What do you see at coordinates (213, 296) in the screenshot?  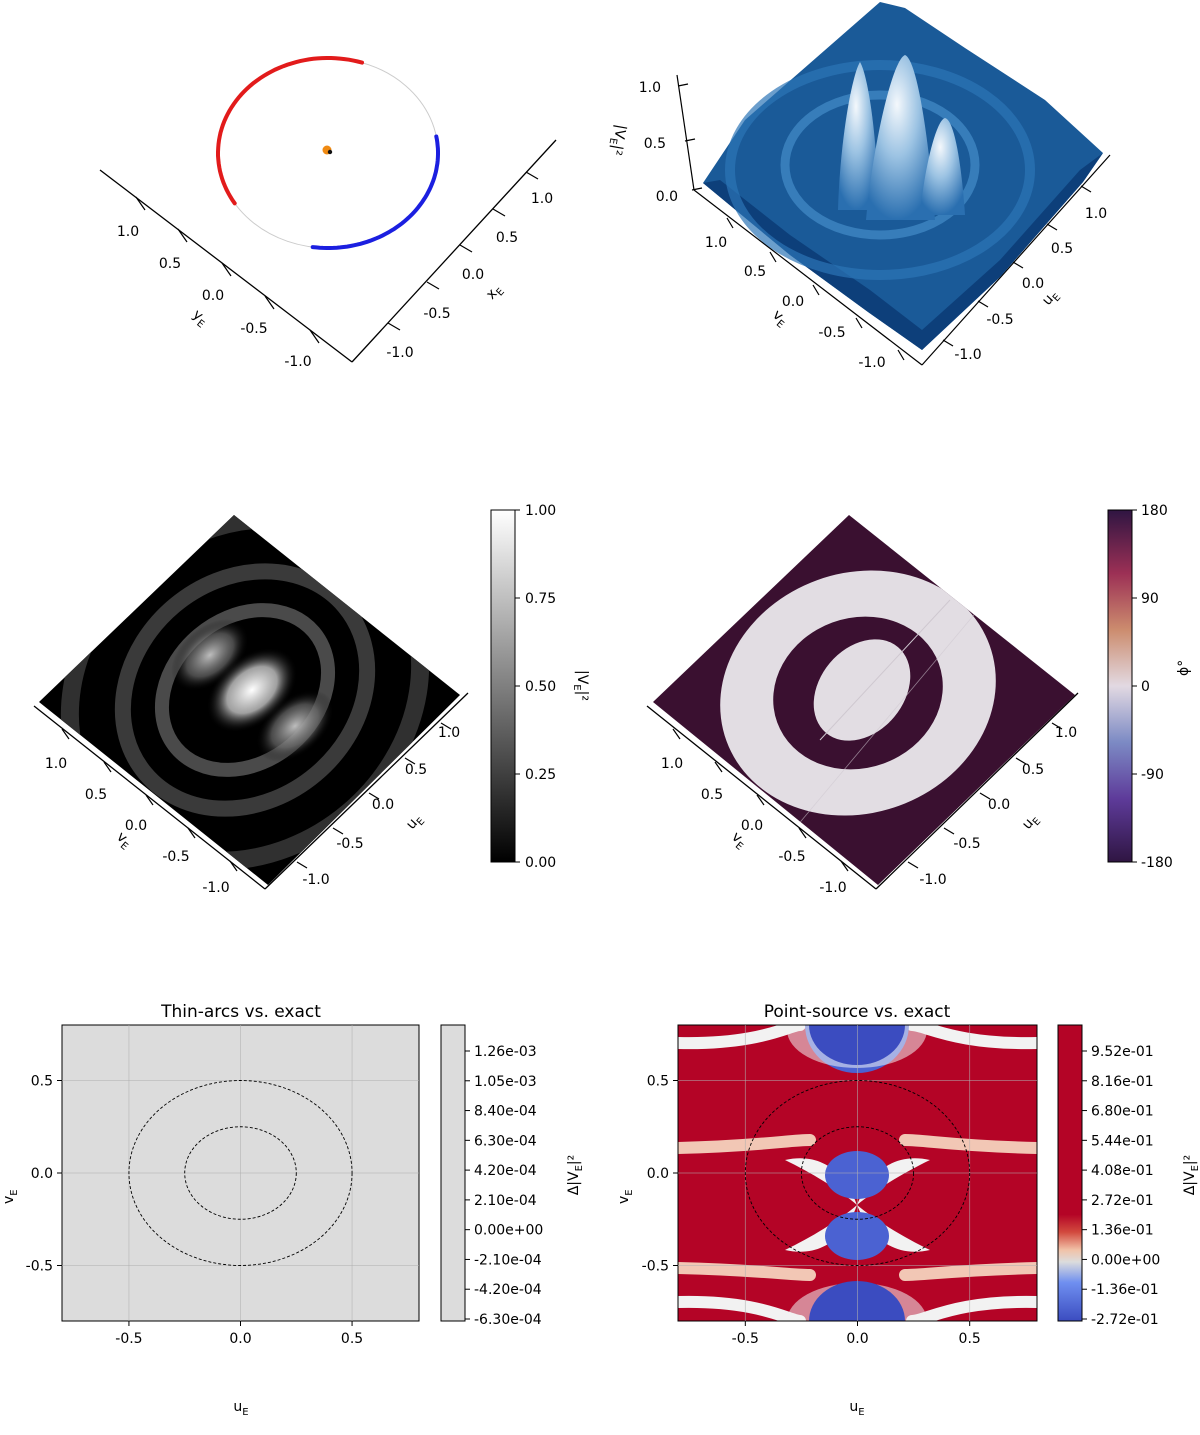 I see `panel-a-y-tick-label: 0.0` at bounding box center [213, 296].